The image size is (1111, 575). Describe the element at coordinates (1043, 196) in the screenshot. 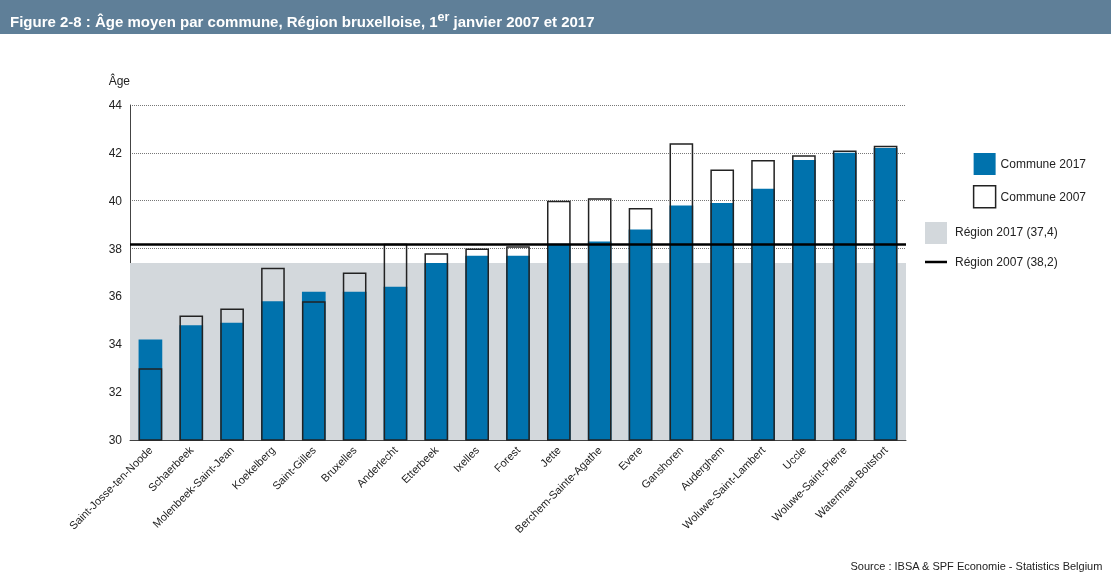

I see `legend-label: Commune 2007` at that location.